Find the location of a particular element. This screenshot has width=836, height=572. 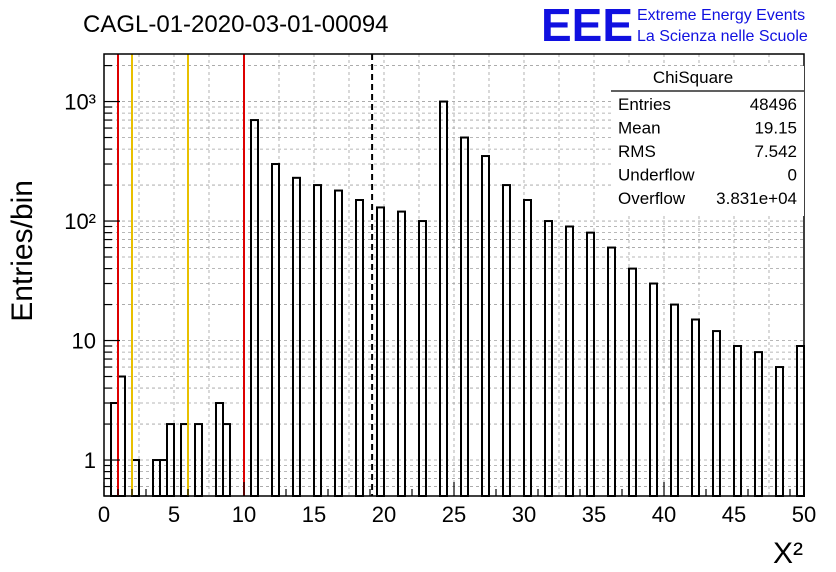

x-tick-label: 35 is located at coordinates (594, 514).